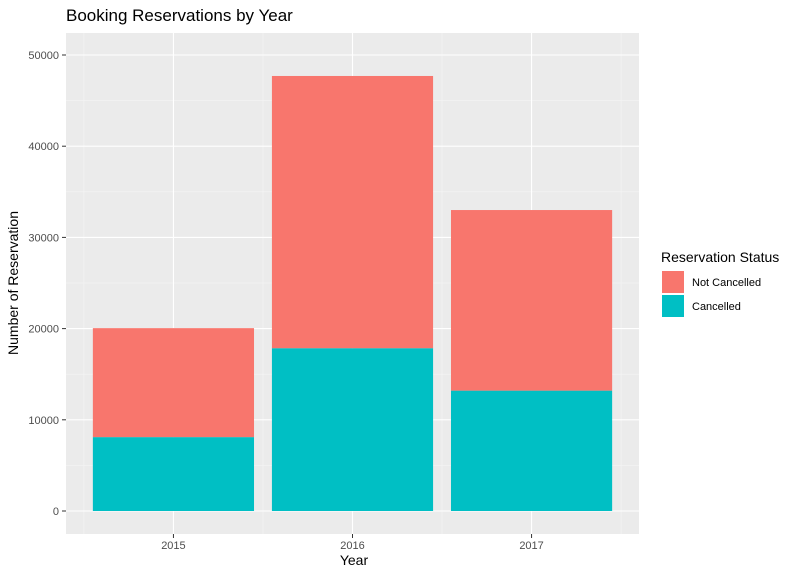 The image size is (798, 575). I want to click on y-tick-label: 50000, so click(43, 56).